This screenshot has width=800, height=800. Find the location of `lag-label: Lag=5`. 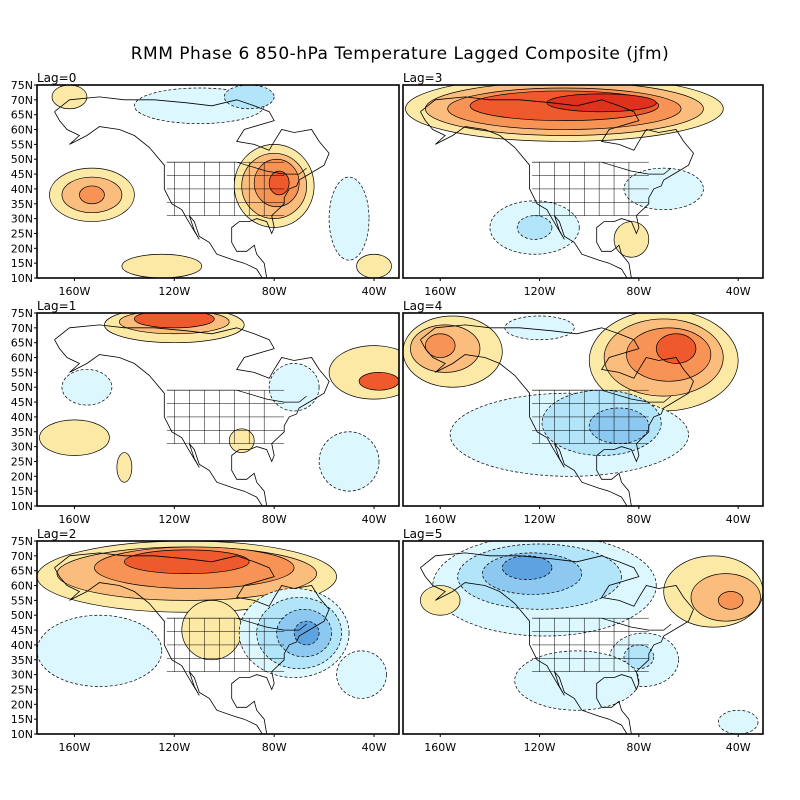

lag-label: Lag=5 is located at coordinates (422, 534).